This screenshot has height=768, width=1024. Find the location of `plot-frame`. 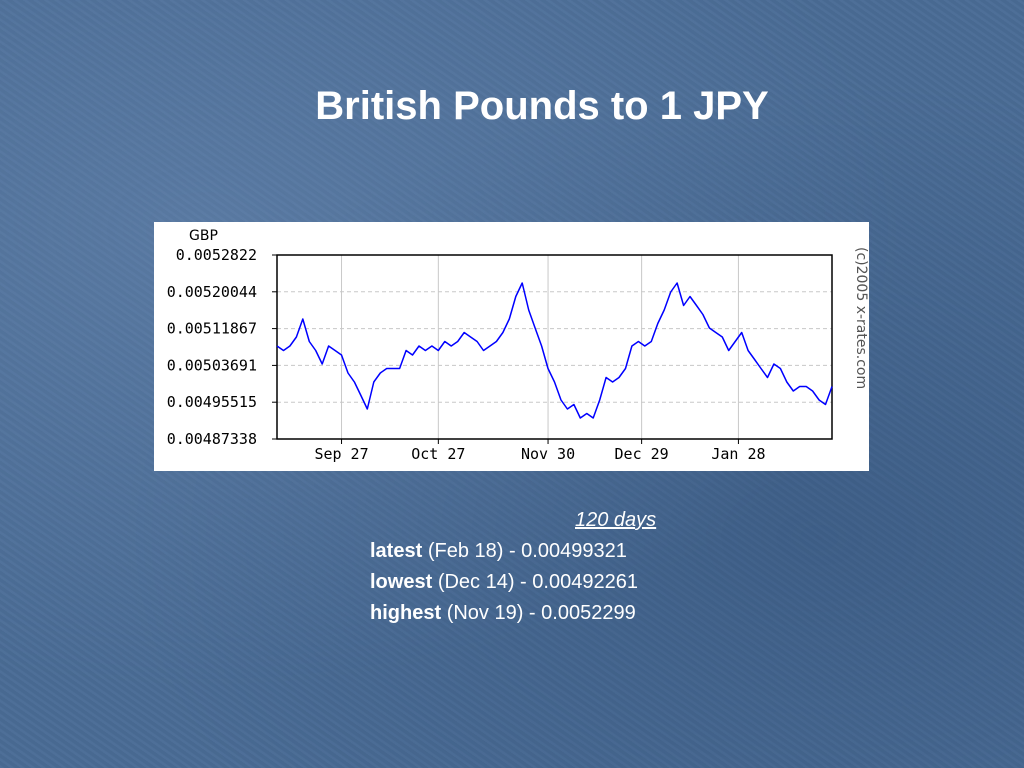

plot-frame is located at coordinates (554, 347).